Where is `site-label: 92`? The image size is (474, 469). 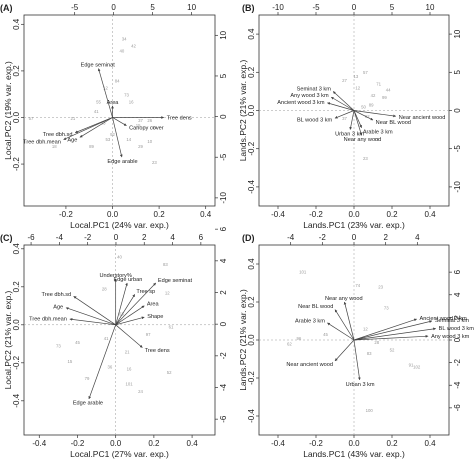 site-label: 92 is located at coordinates (112, 134).